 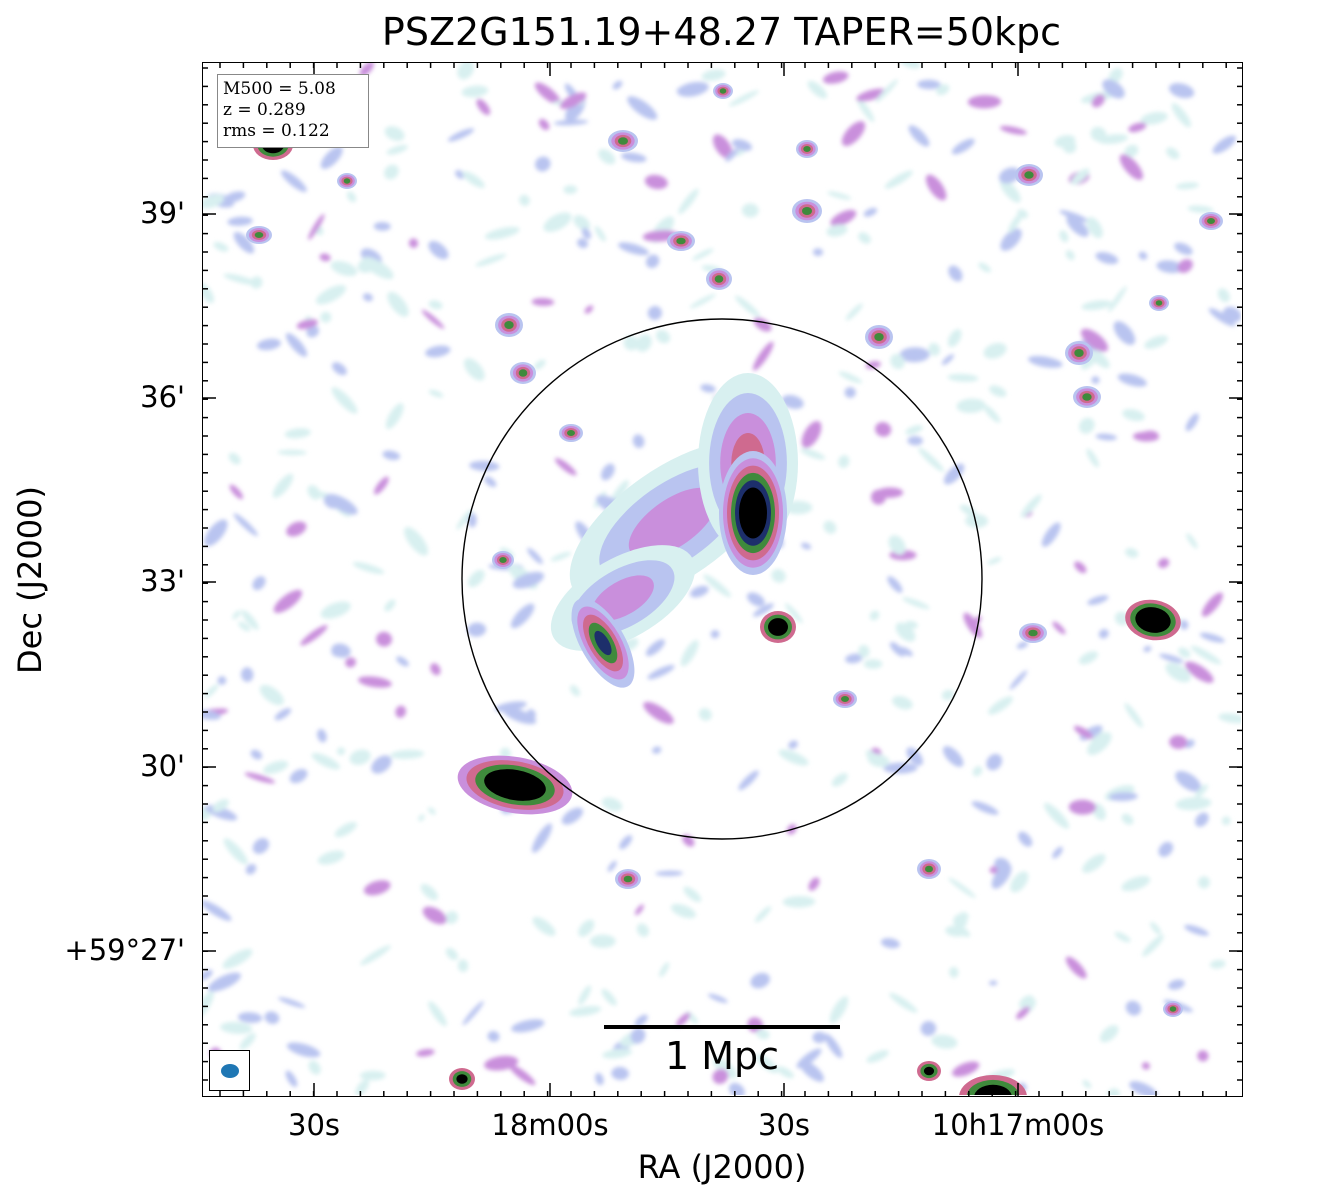 What do you see at coordinates (807, 211) in the screenshot?
I see `compact-source-contour` at bounding box center [807, 211].